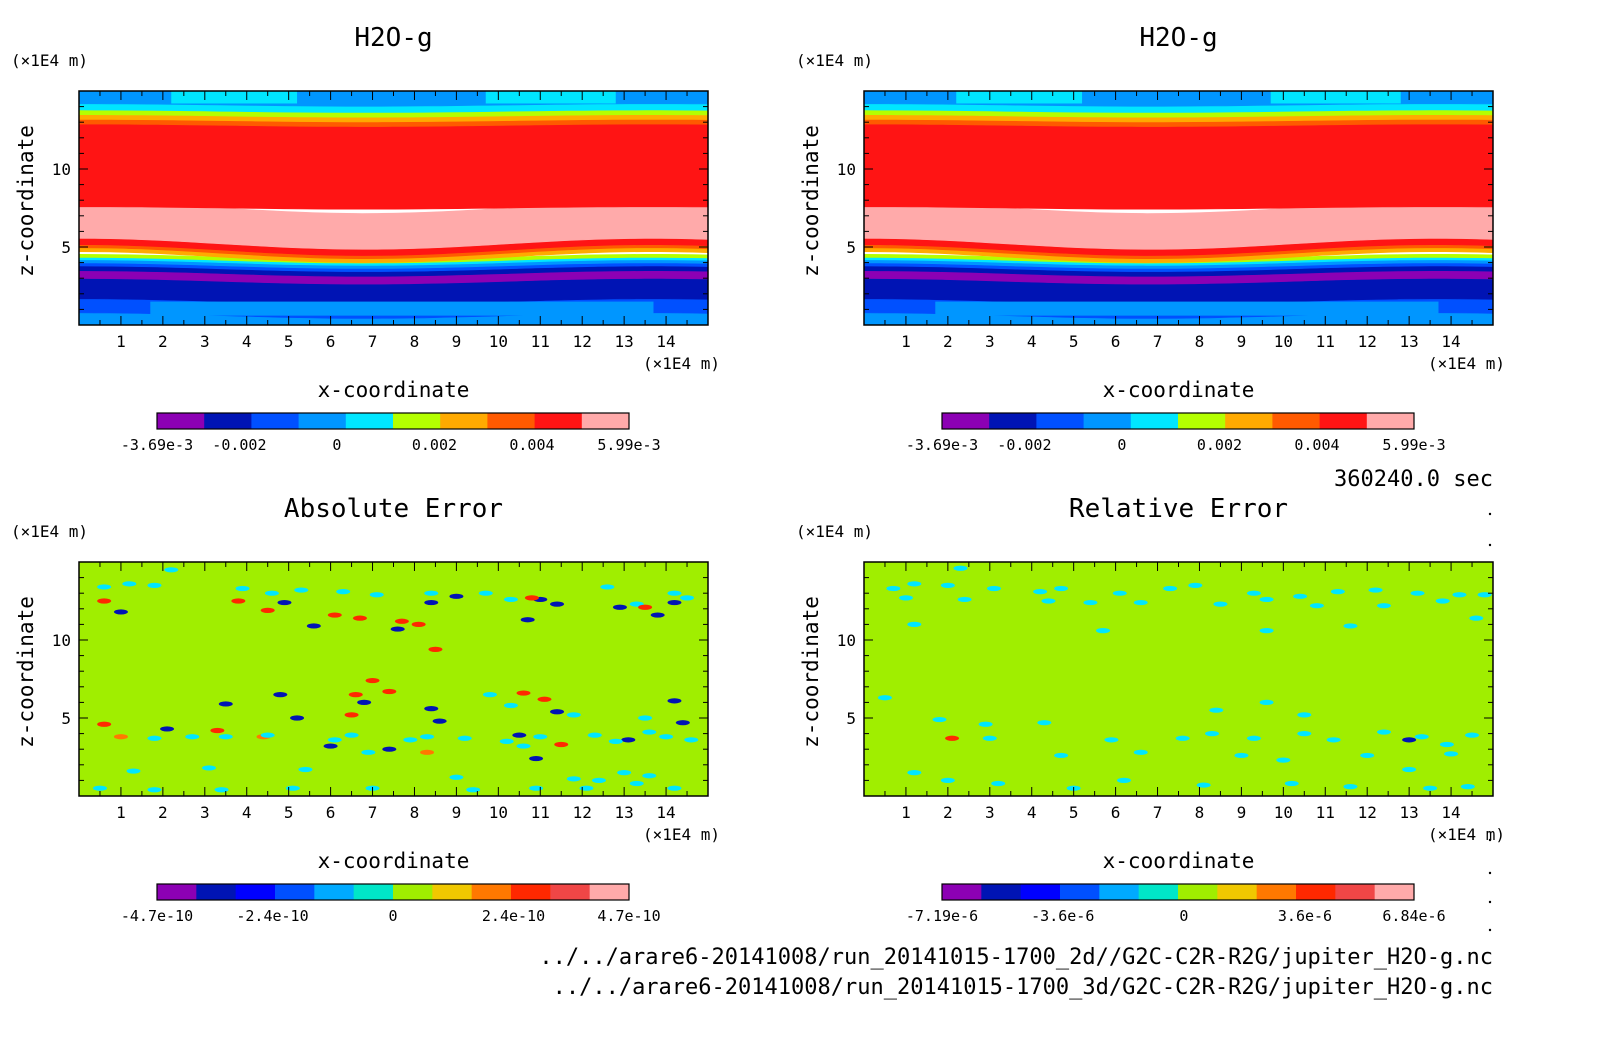 The height and width of the screenshot is (1054, 1604). Describe the element at coordinates (1325, 341) in the screenshot. I see `x-tick-label: 11` at that location.